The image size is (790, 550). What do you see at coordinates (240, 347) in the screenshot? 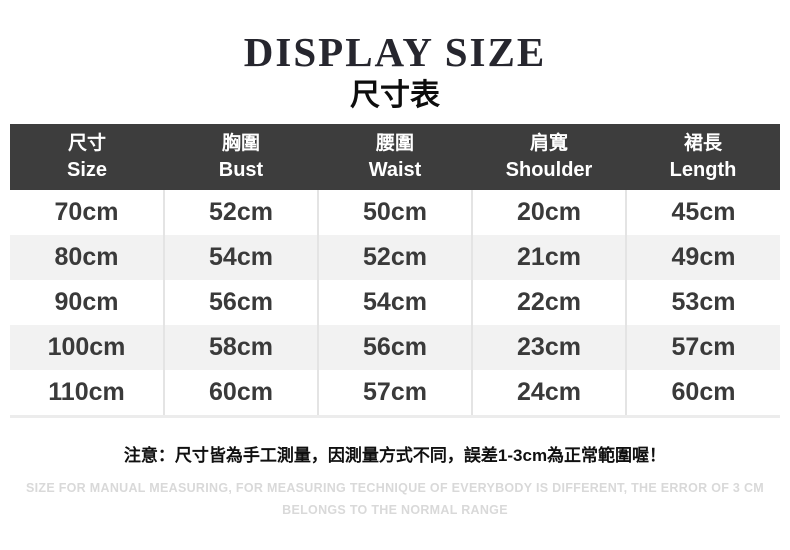
I see `cell-bust: 58cm` at bounding box center [240, 347].